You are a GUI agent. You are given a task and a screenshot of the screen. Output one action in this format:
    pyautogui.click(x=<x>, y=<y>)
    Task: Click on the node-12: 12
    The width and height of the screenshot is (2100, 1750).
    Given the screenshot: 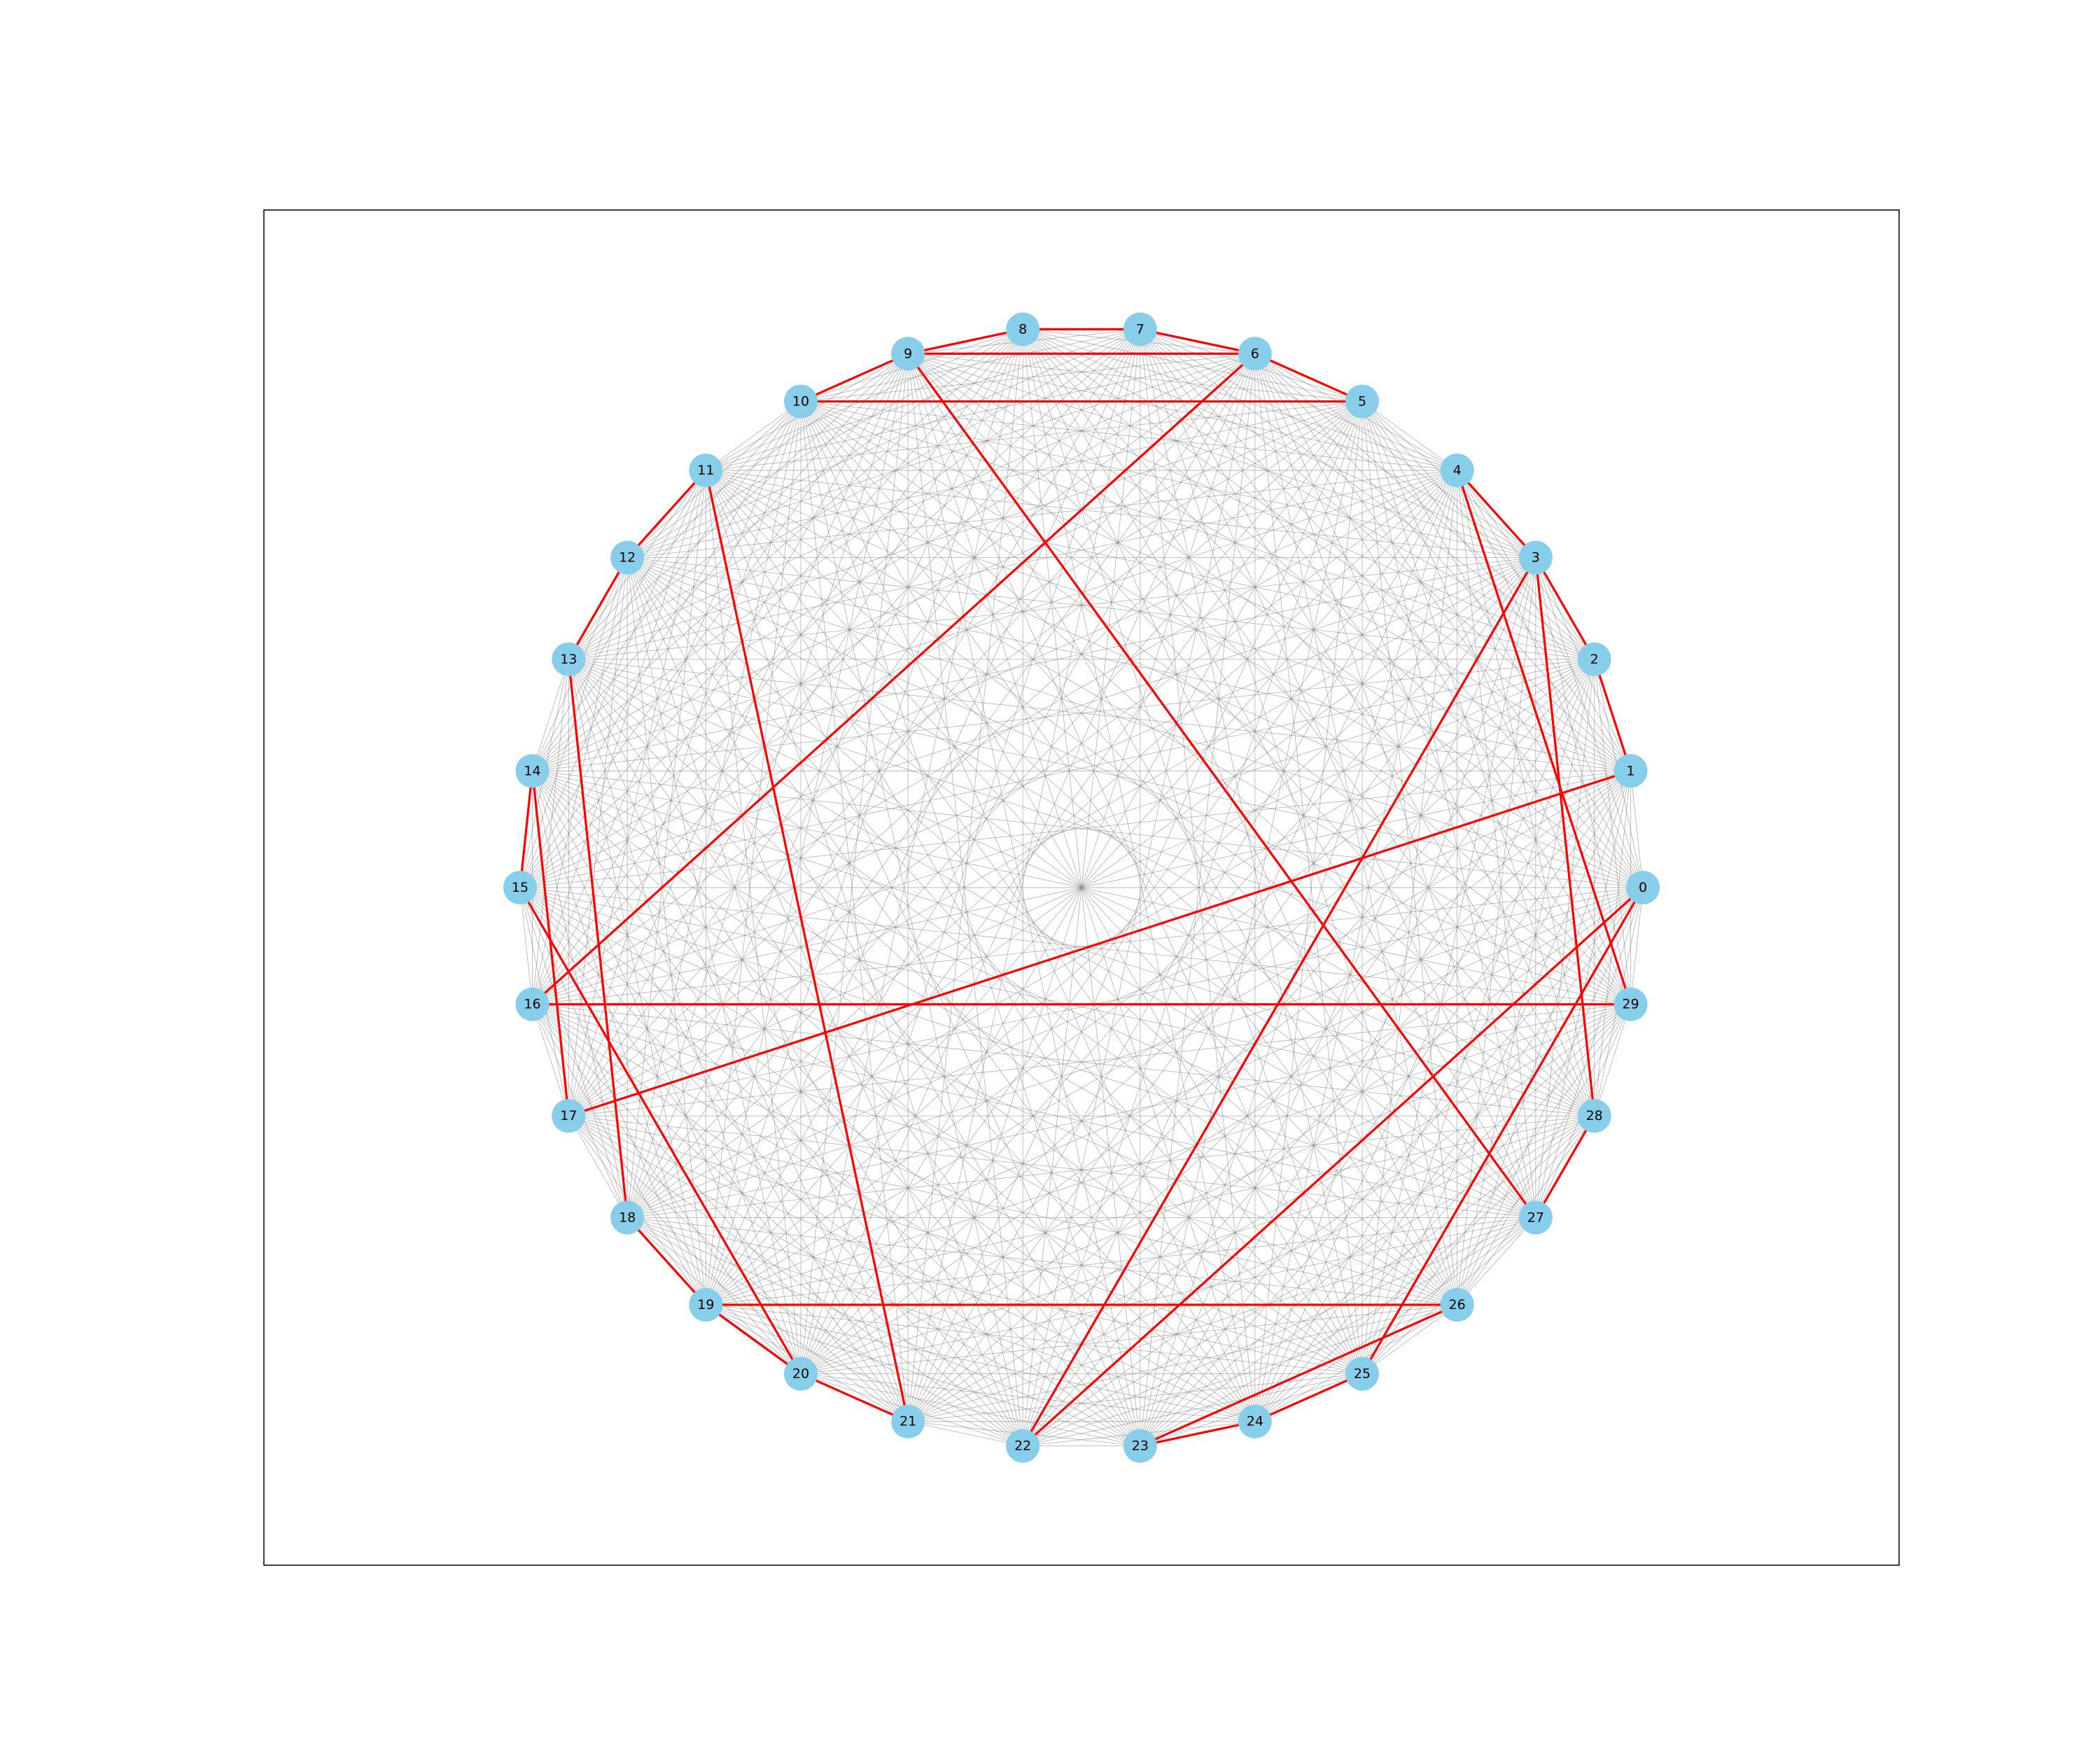 What is the action you would take?
    pyautogui.click(x=627, y=557)
    